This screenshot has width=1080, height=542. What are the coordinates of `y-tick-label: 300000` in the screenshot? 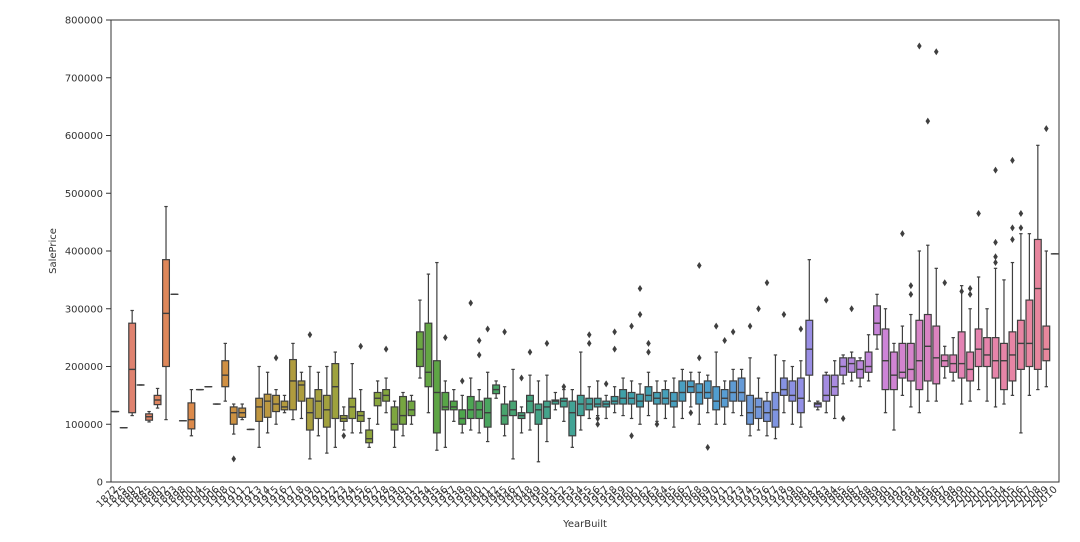 It's located at (84, 309).